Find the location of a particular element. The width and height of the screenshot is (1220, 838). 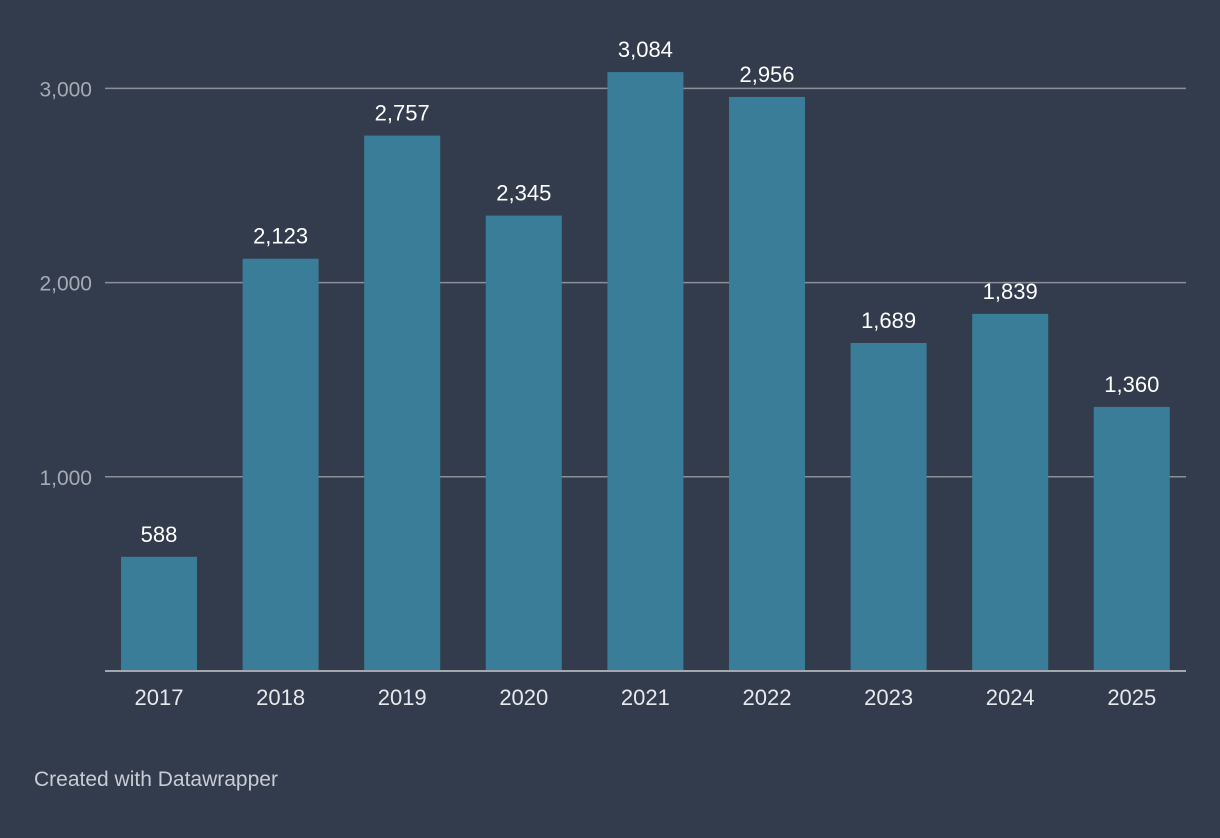

bar-2019 is located at coordinates (402, 403).